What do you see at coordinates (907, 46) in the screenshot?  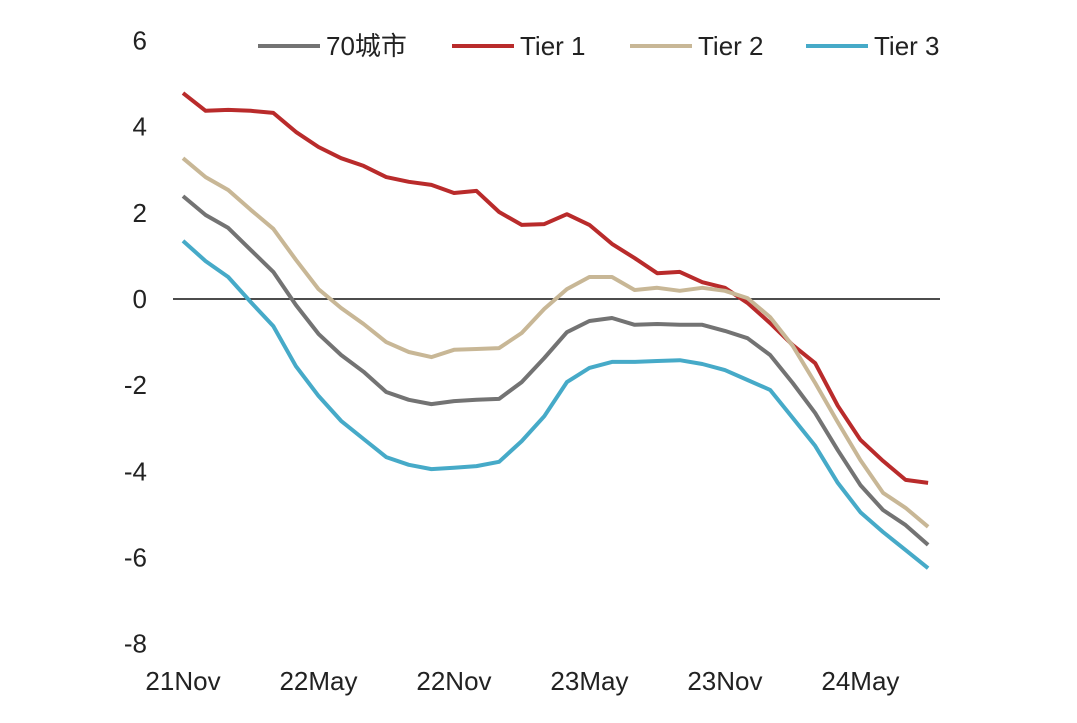 I see `legend-label: Tier 3` at bounding box center [907, 46].